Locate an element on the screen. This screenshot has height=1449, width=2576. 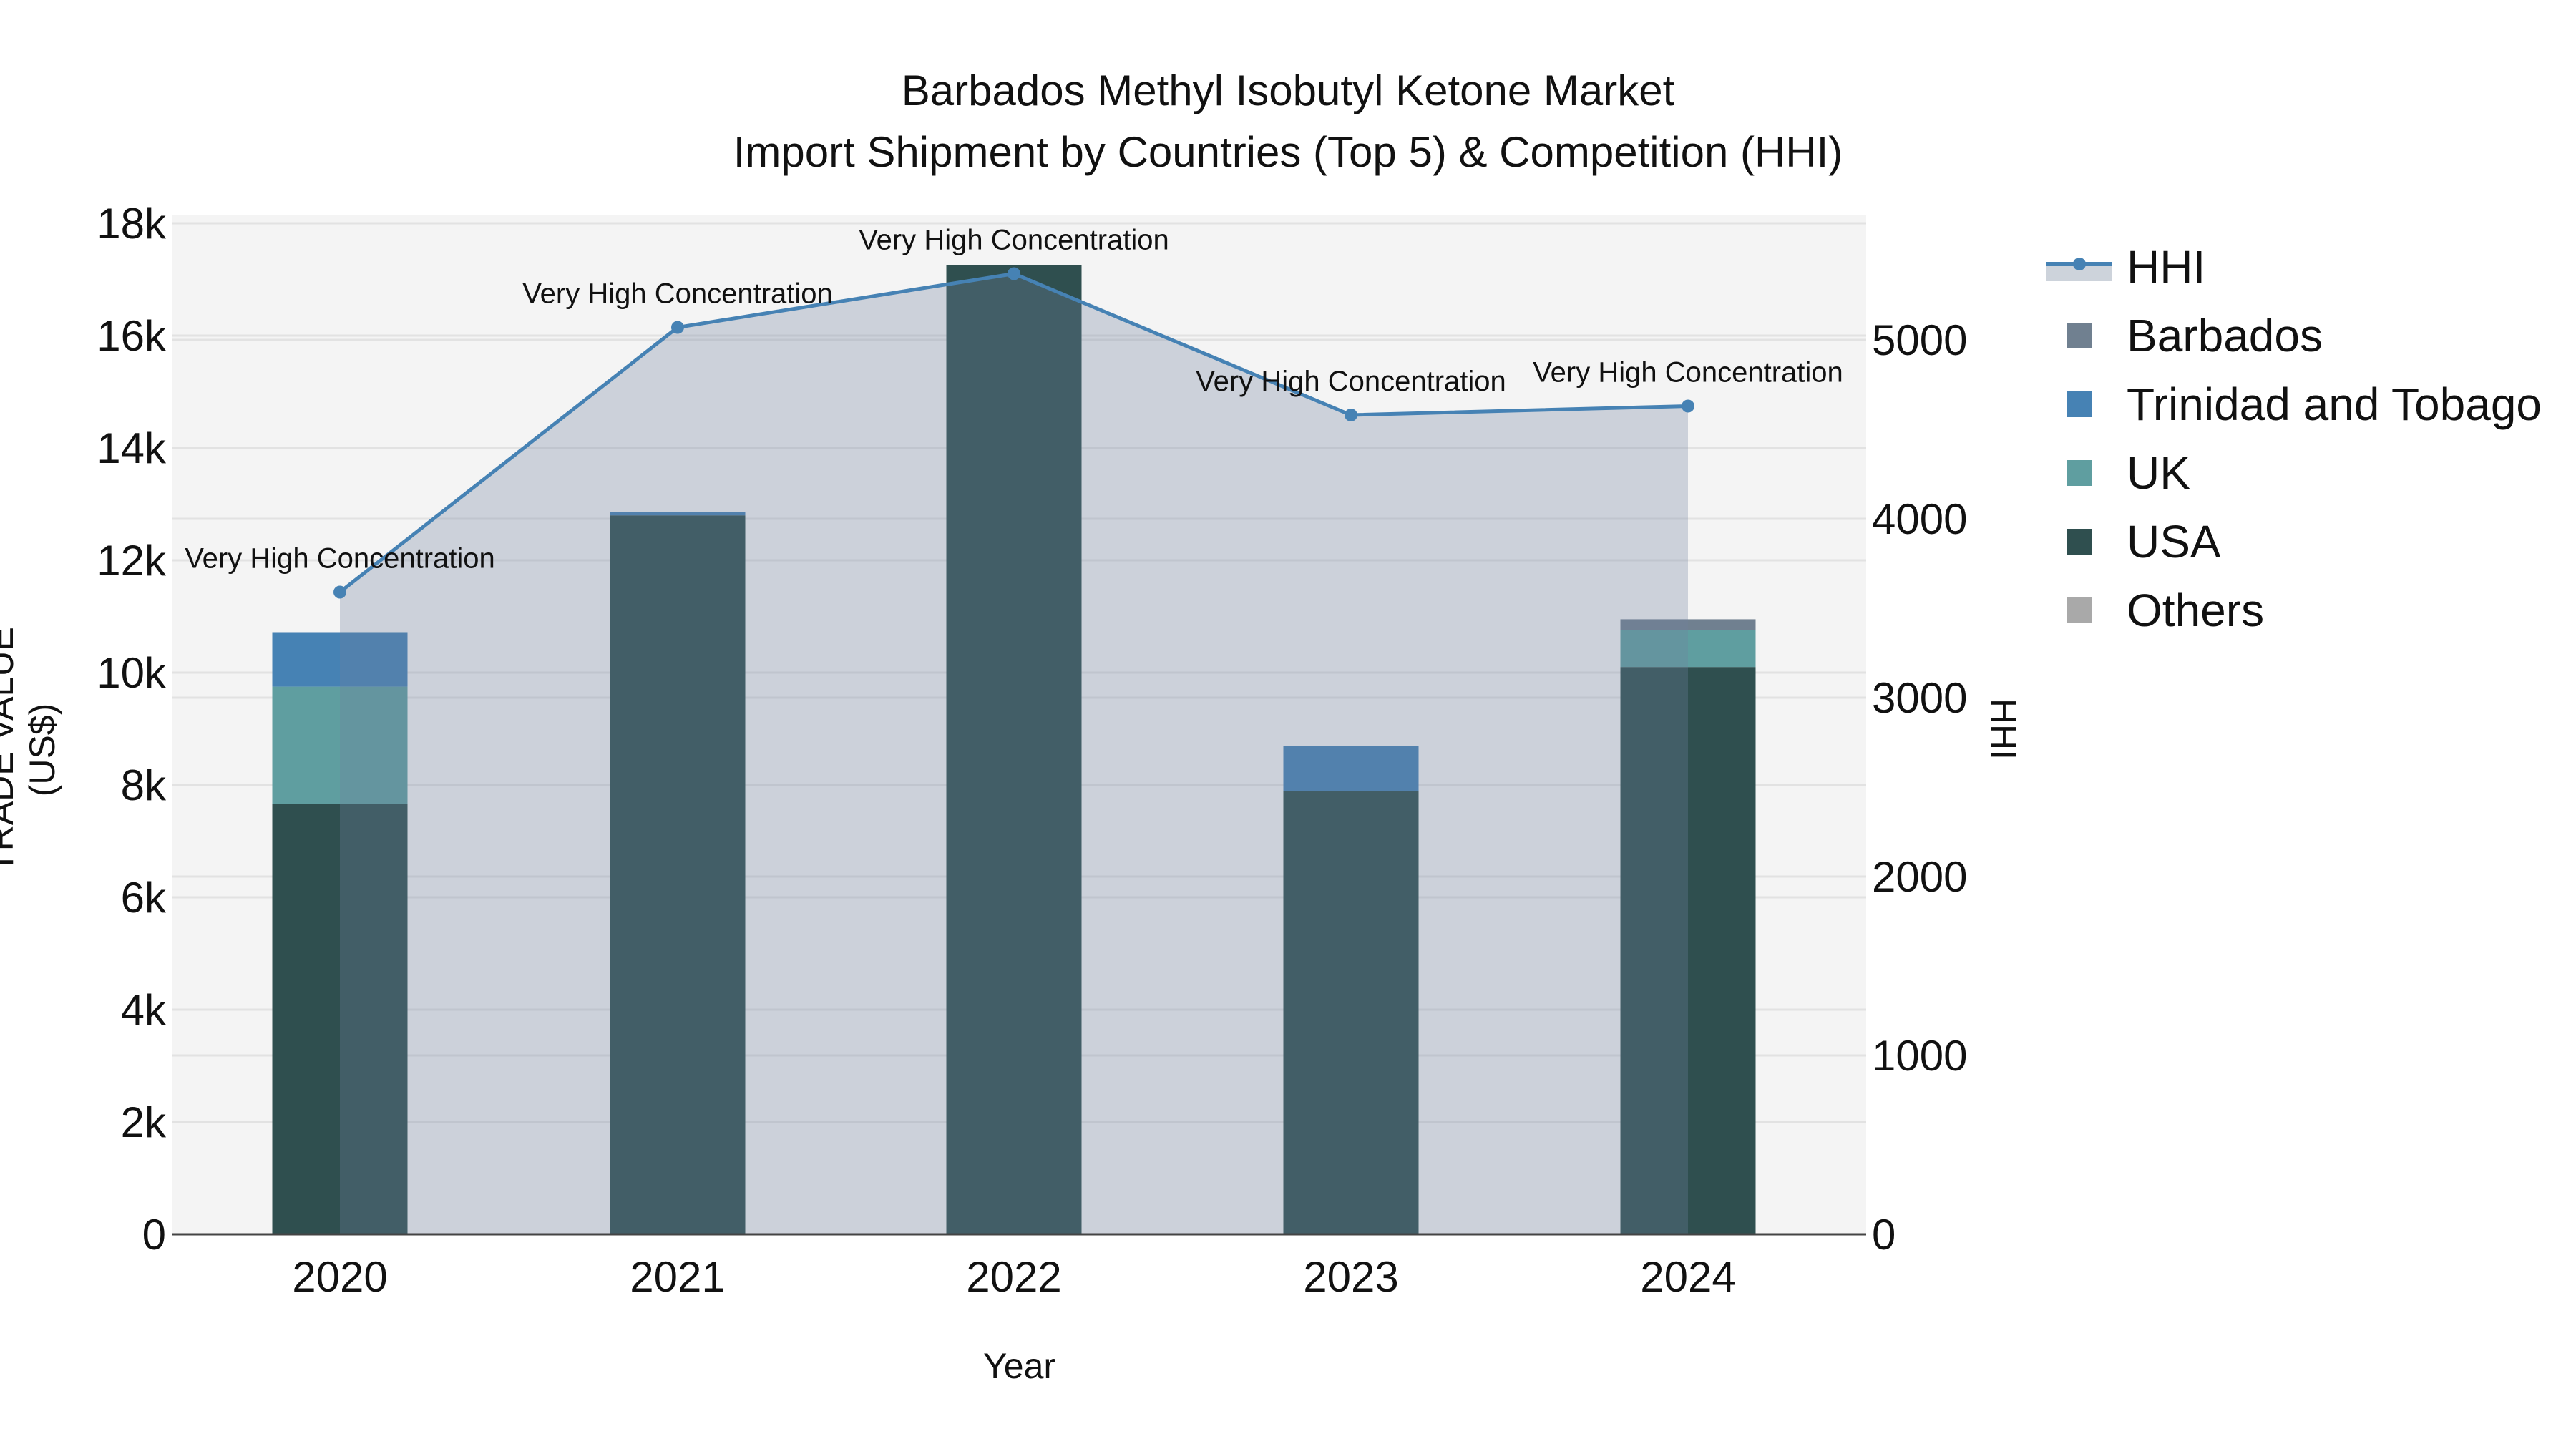
legend-label: Trinidad and Tobago is located at coordinates (2334, 404).